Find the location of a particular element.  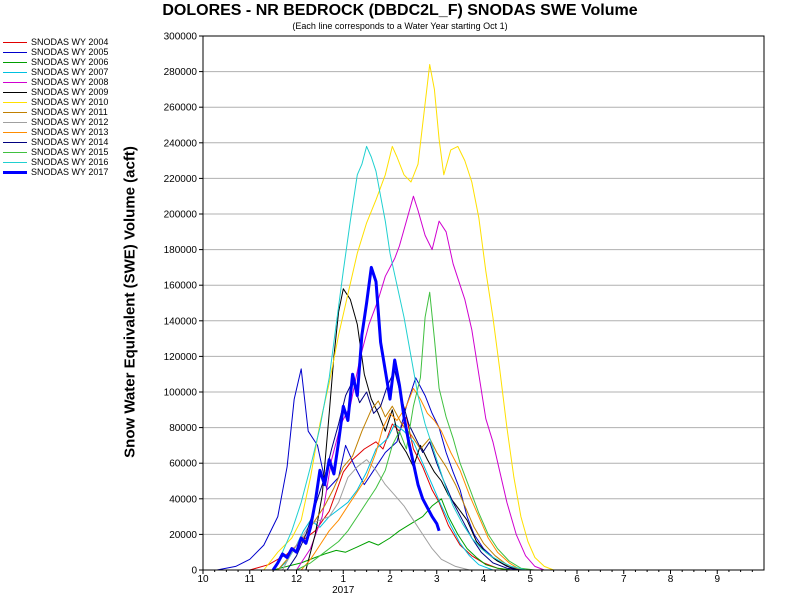

legend-item: SNODAS WY 2016 is located at coordinates (55, 162).